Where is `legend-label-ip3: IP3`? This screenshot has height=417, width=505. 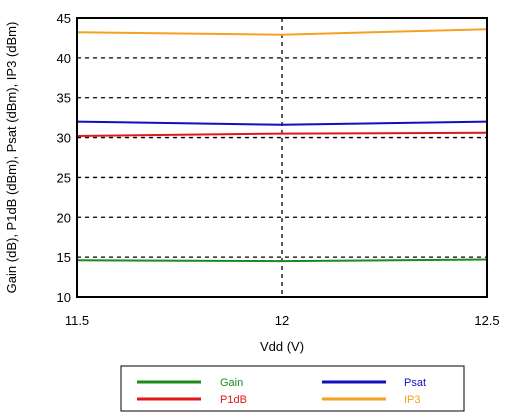
legend-label-ip3: IP3 is located at coordinates (412, 400).